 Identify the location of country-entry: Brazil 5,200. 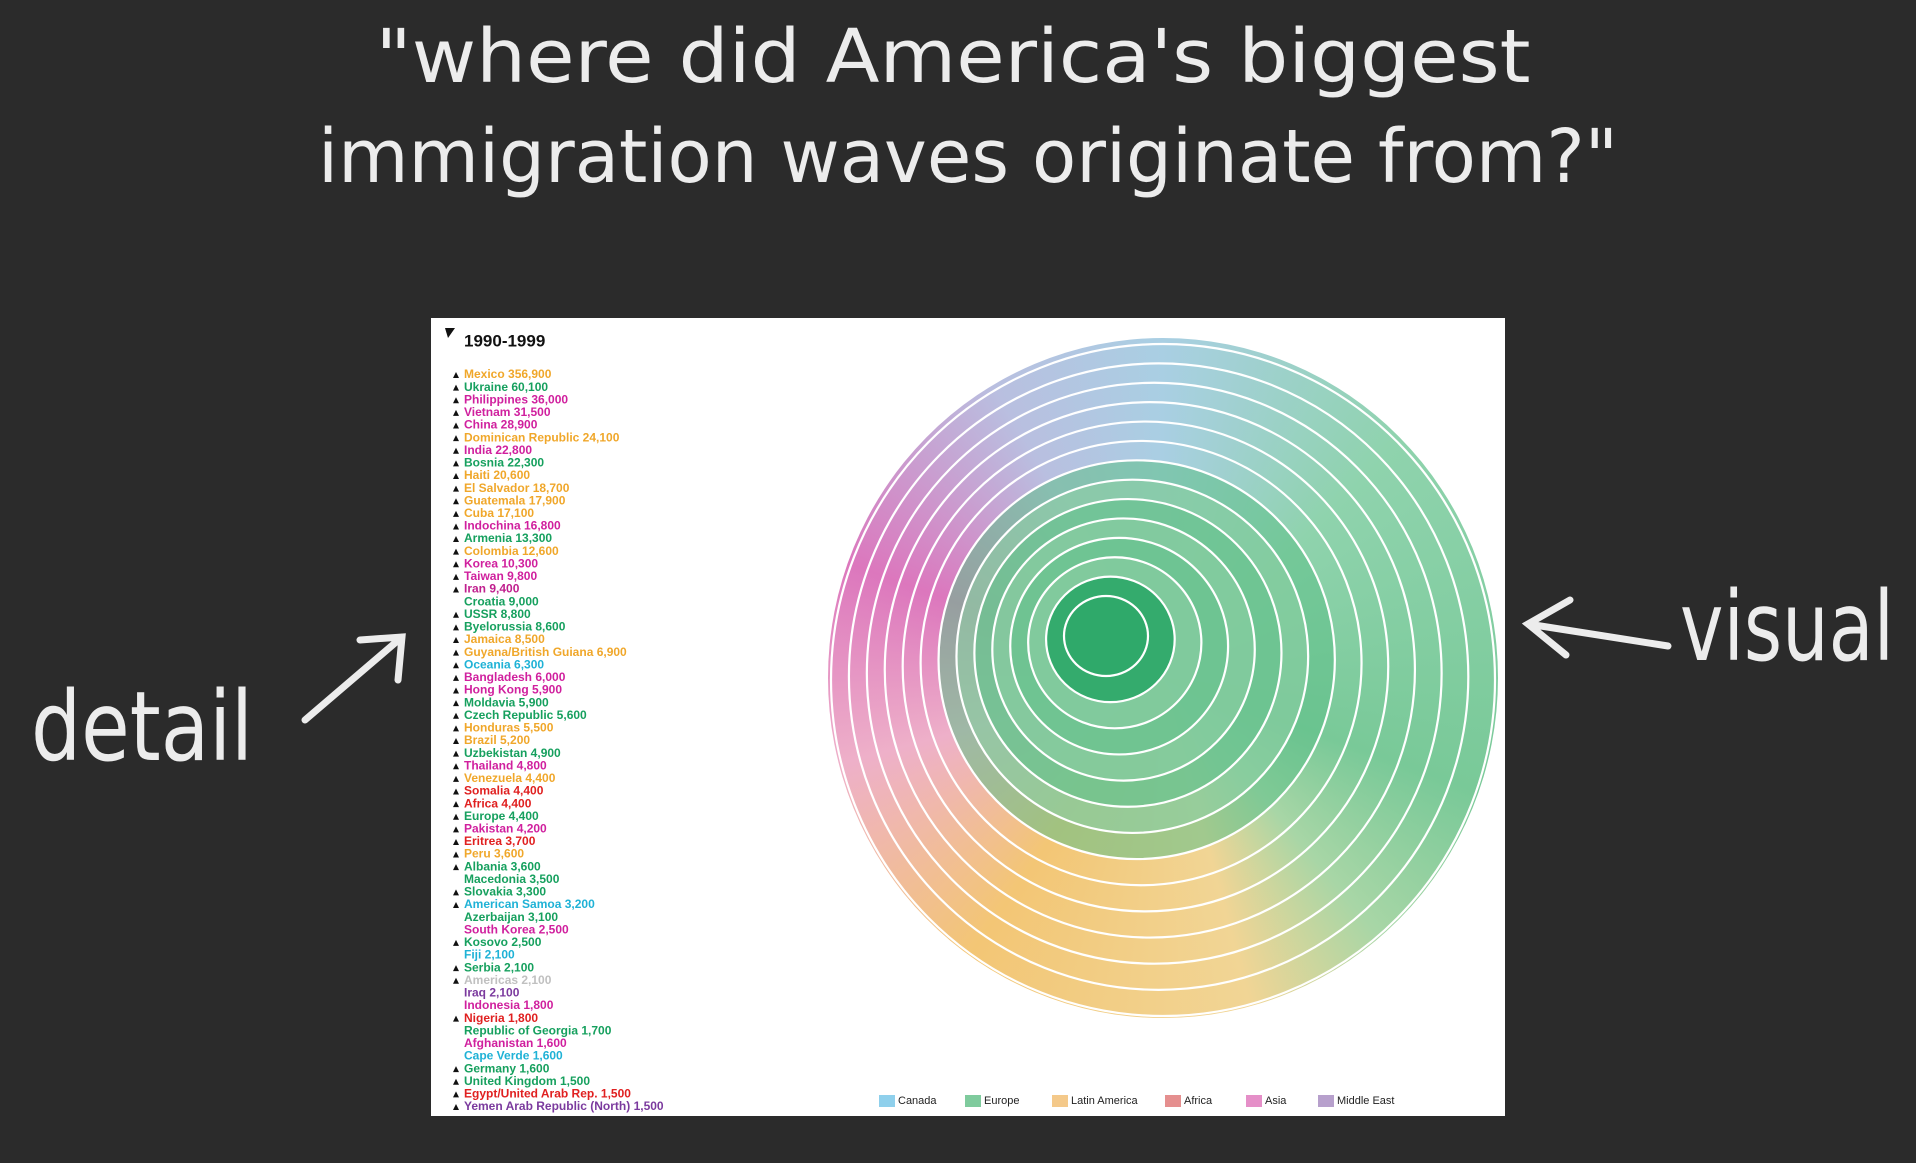
(497, 740).